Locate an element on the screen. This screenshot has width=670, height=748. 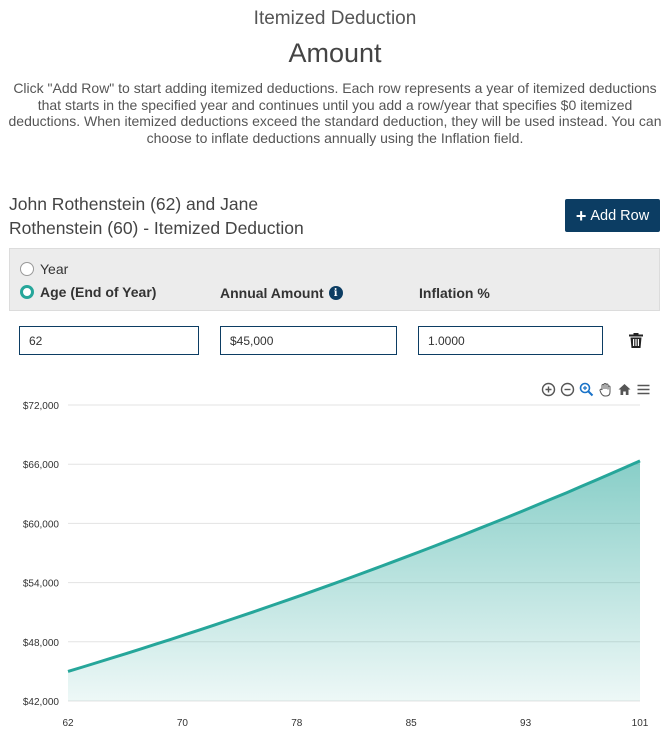
y-tick-label: $54,000 is located at coordinates (41, 584).